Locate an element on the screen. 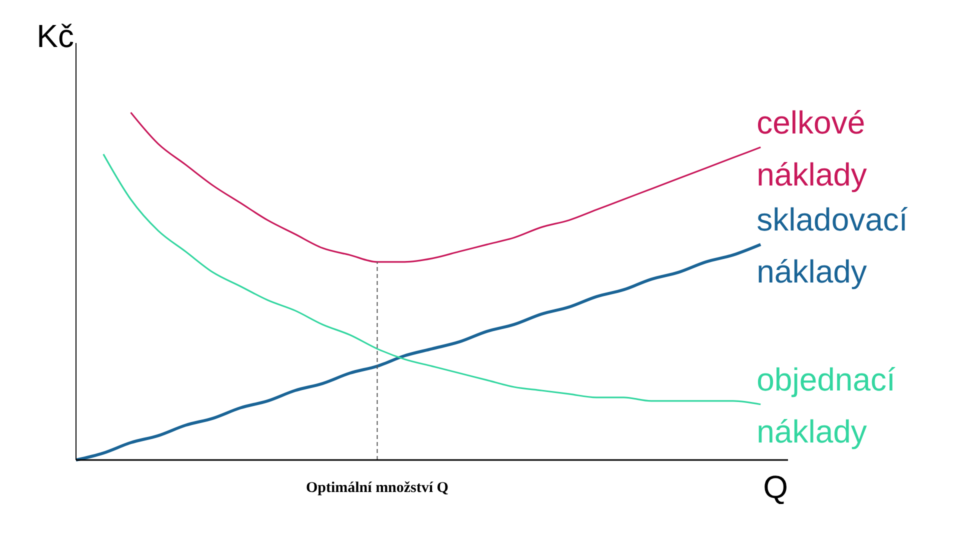 The height and width of the screenshot is (554, 968). series-label: skladovací náklady is located at coordinates (832, 246).